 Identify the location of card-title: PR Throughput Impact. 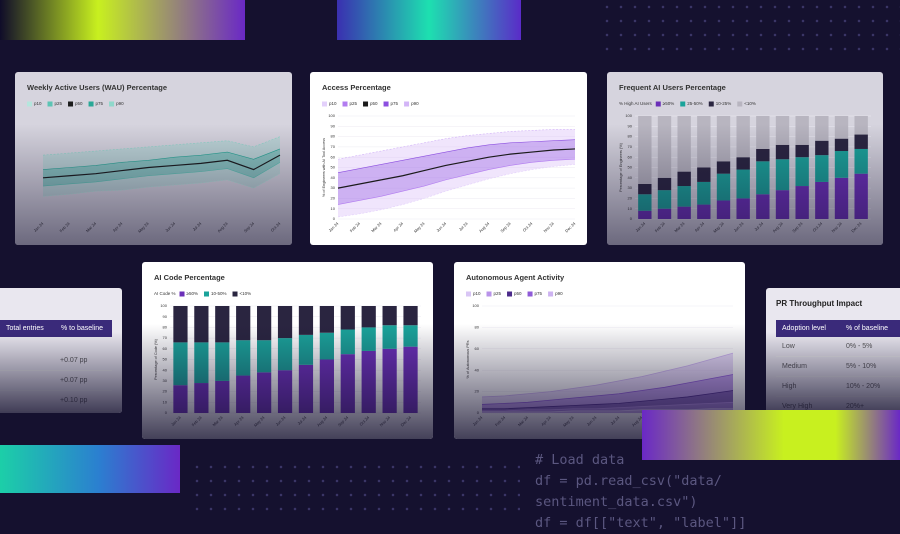
(819, 303).